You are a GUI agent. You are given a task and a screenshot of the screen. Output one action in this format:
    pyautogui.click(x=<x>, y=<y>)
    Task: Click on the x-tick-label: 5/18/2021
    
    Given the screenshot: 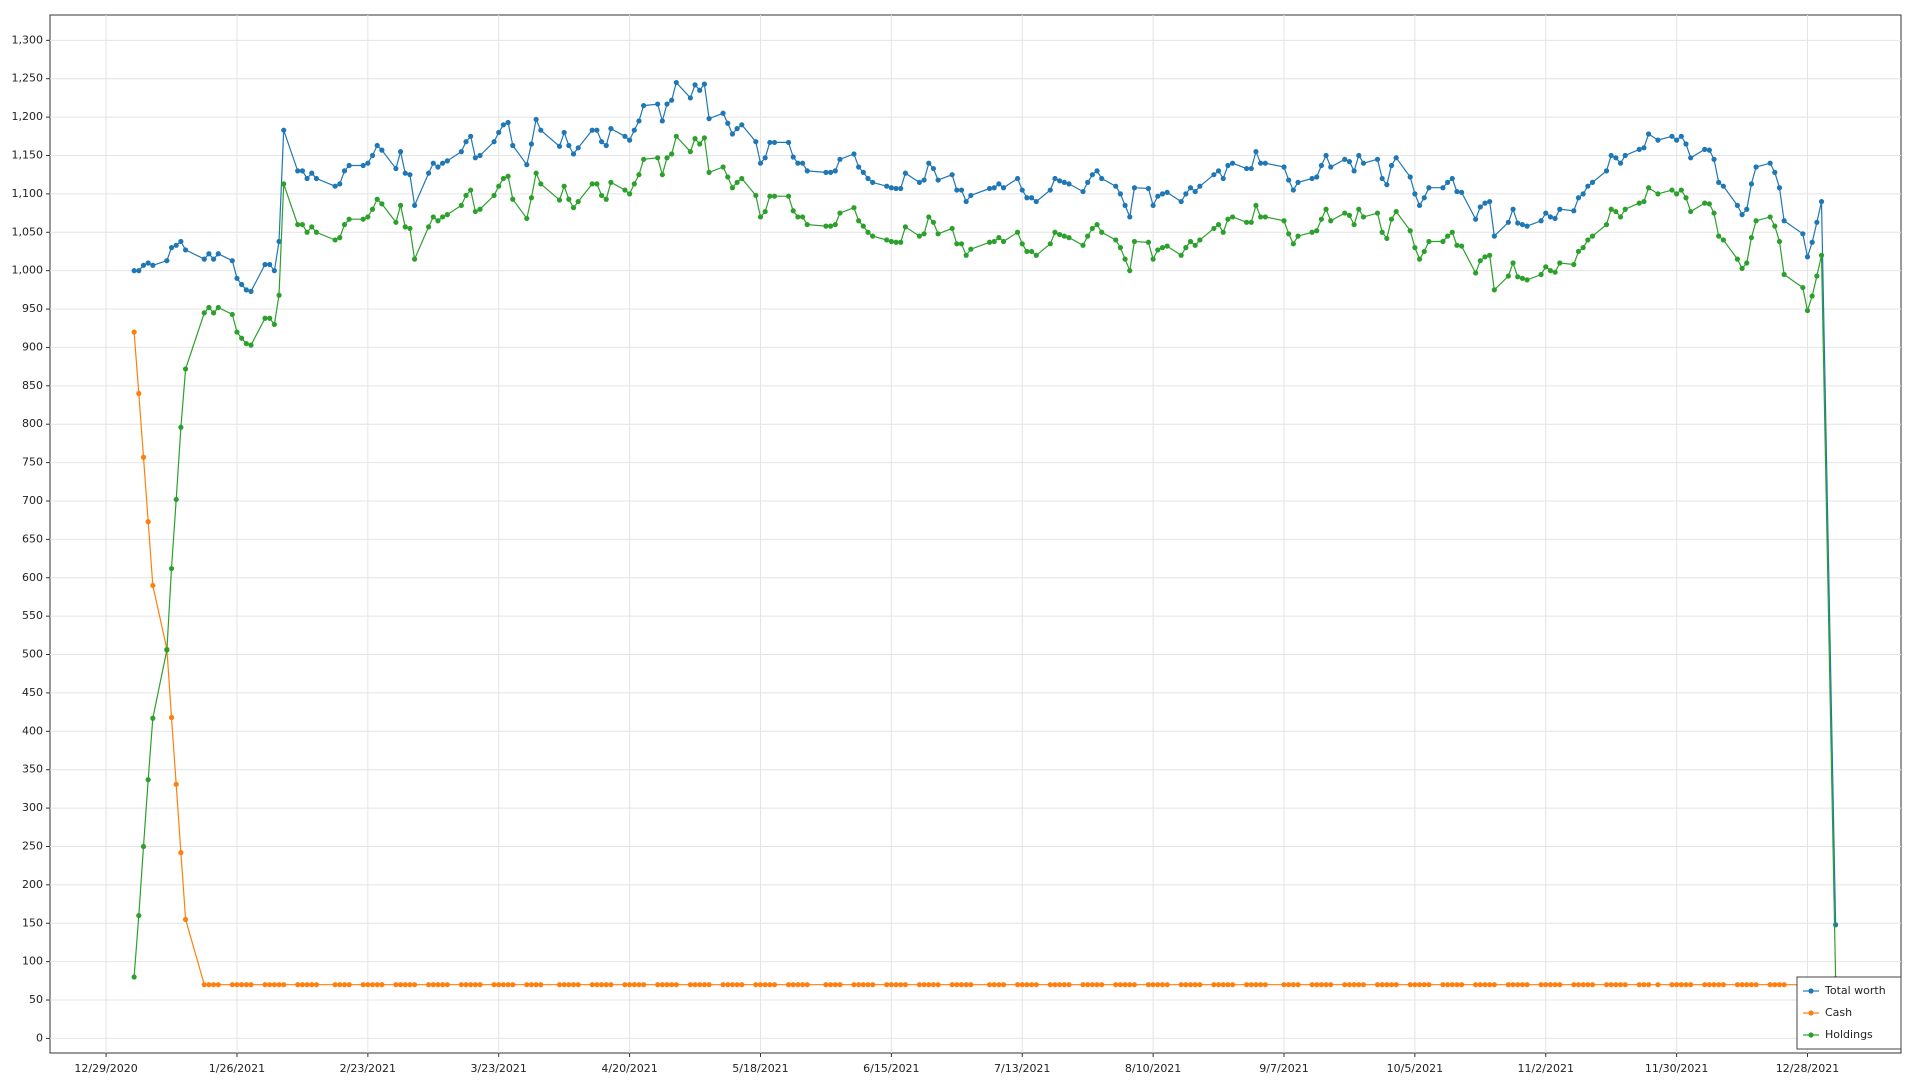 What is the action you would take?
    pyautogui.click(x=760, y=1068)
    